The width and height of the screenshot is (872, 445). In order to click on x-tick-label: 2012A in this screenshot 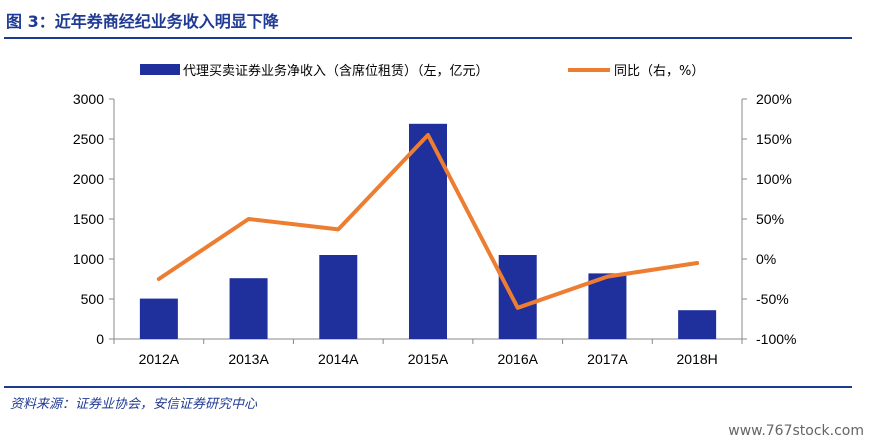, I will do `click(159, 359)`.